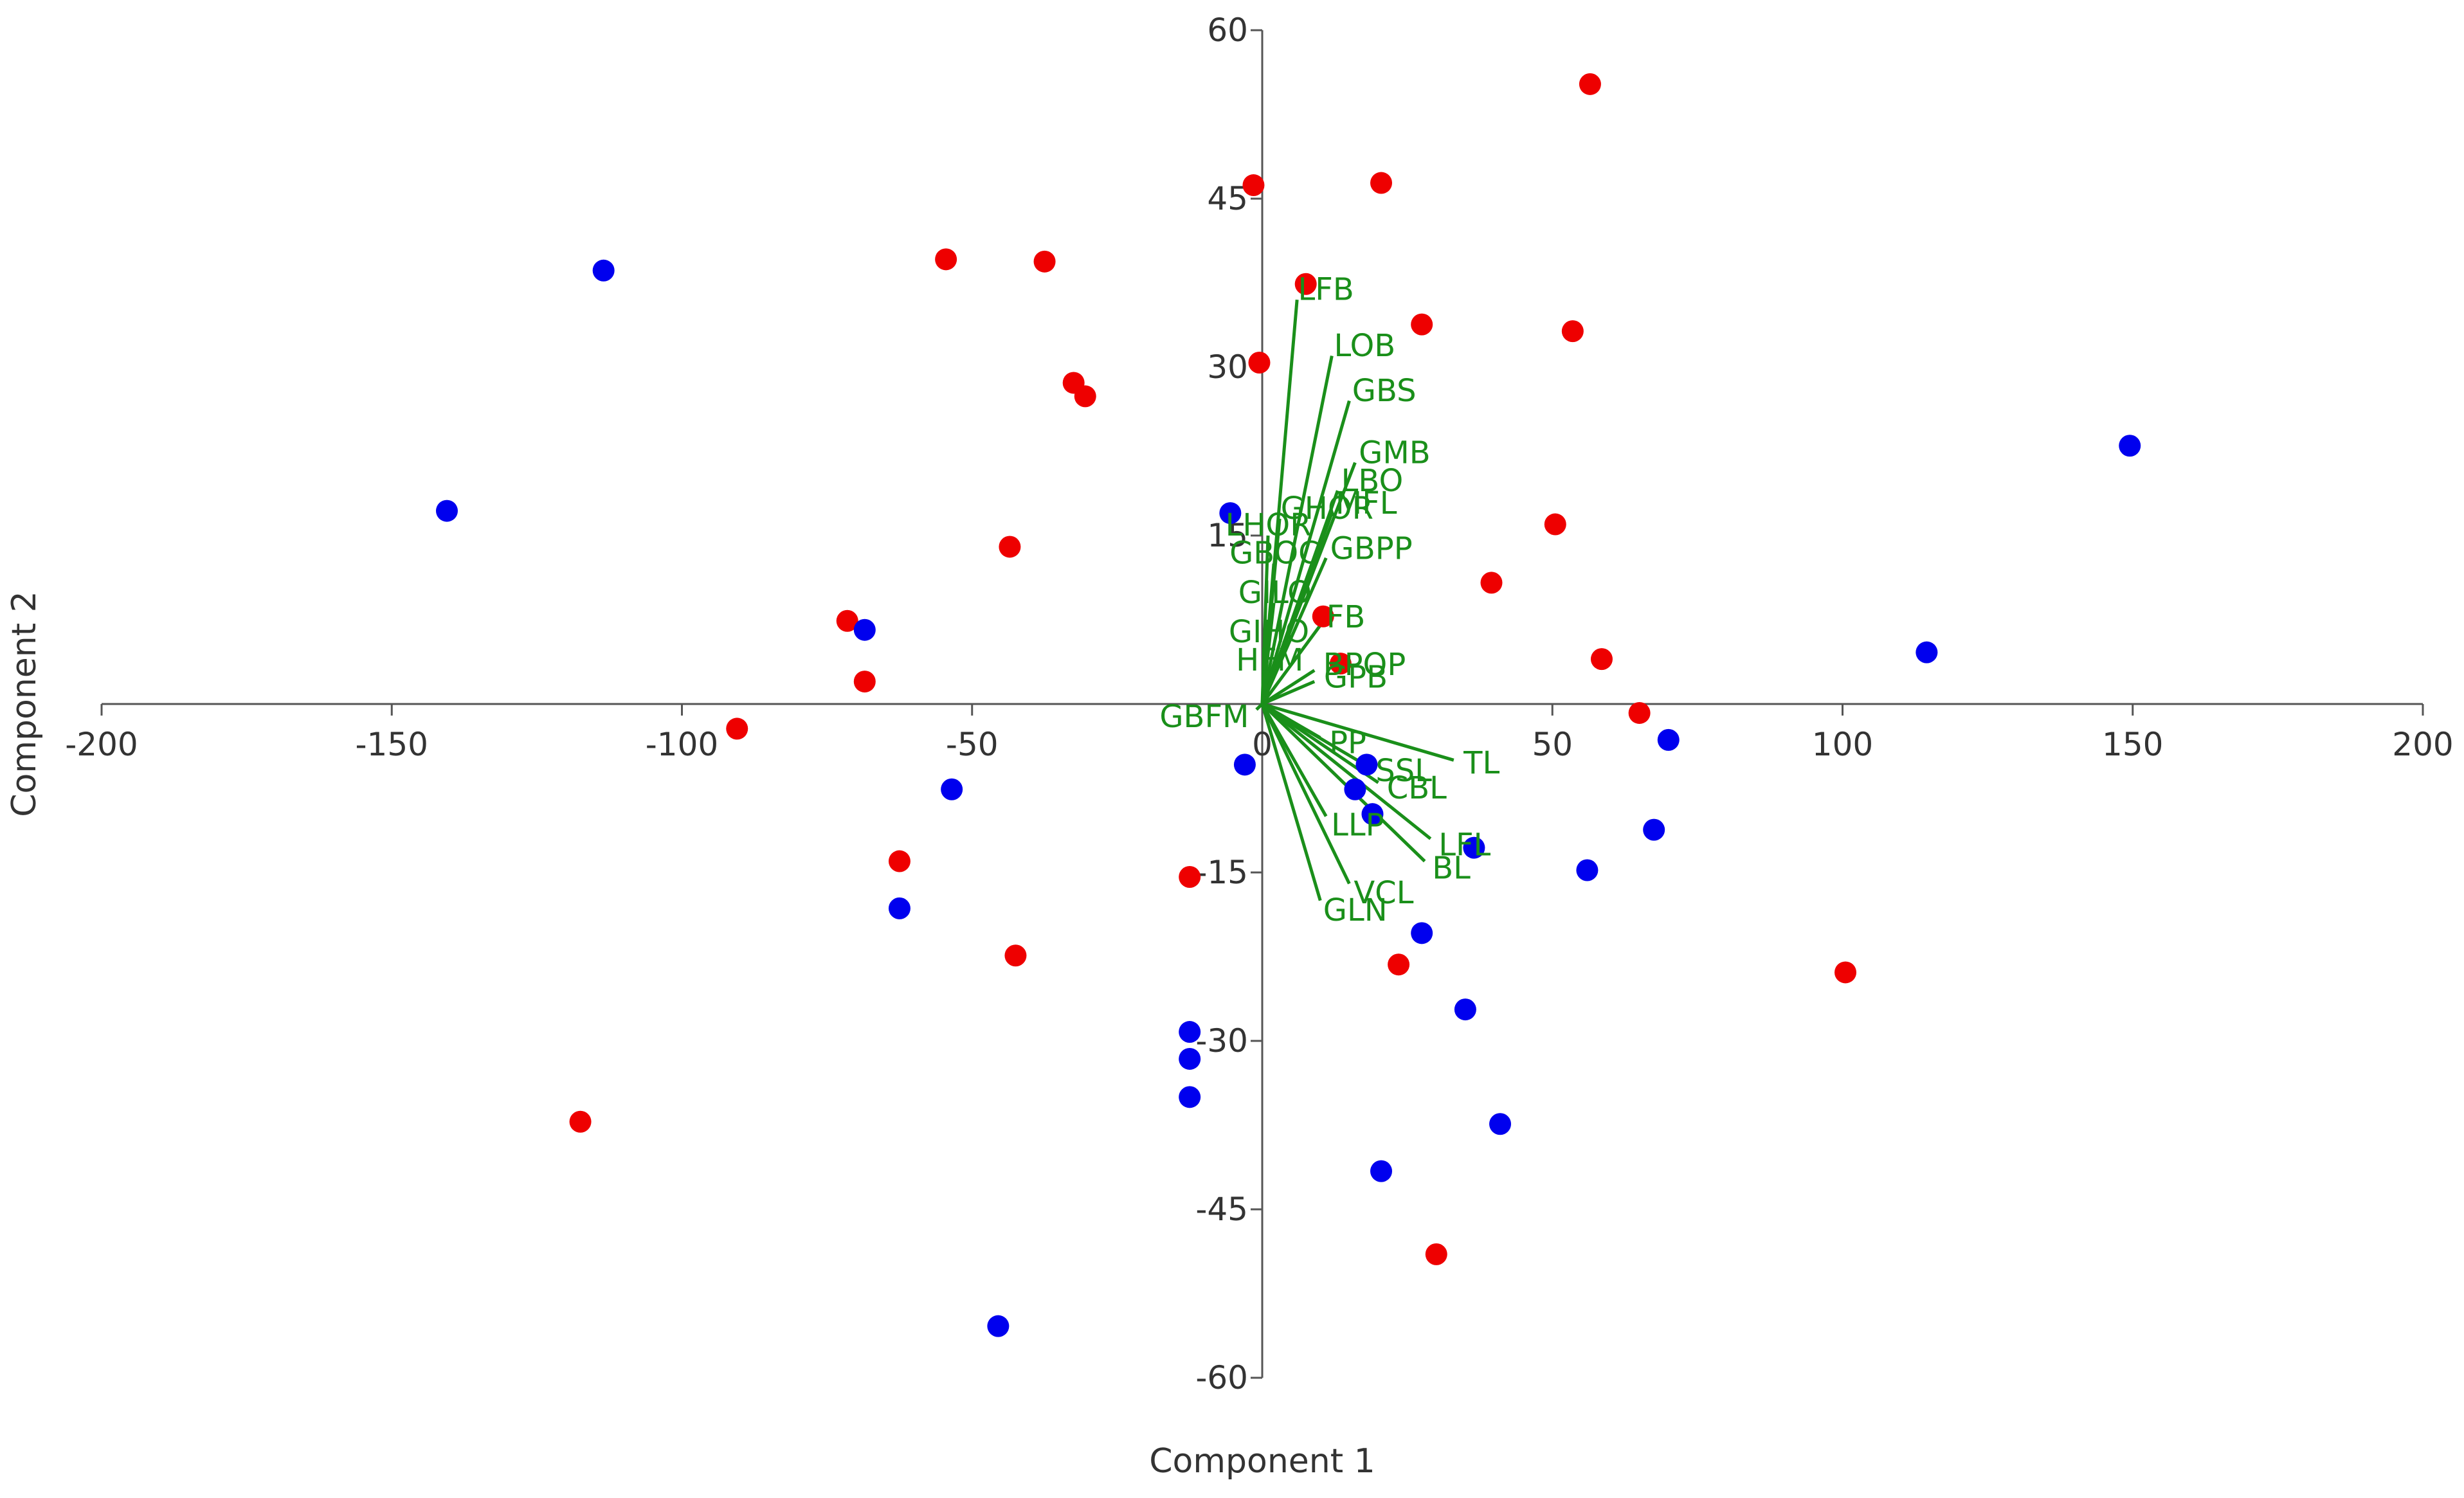 Image resolution: width=2464 pixels, height=1498 pixels. Describe the element at coordinates (1221, 1209) in the screenshot. I see `y-tick-label: -45` at that location.